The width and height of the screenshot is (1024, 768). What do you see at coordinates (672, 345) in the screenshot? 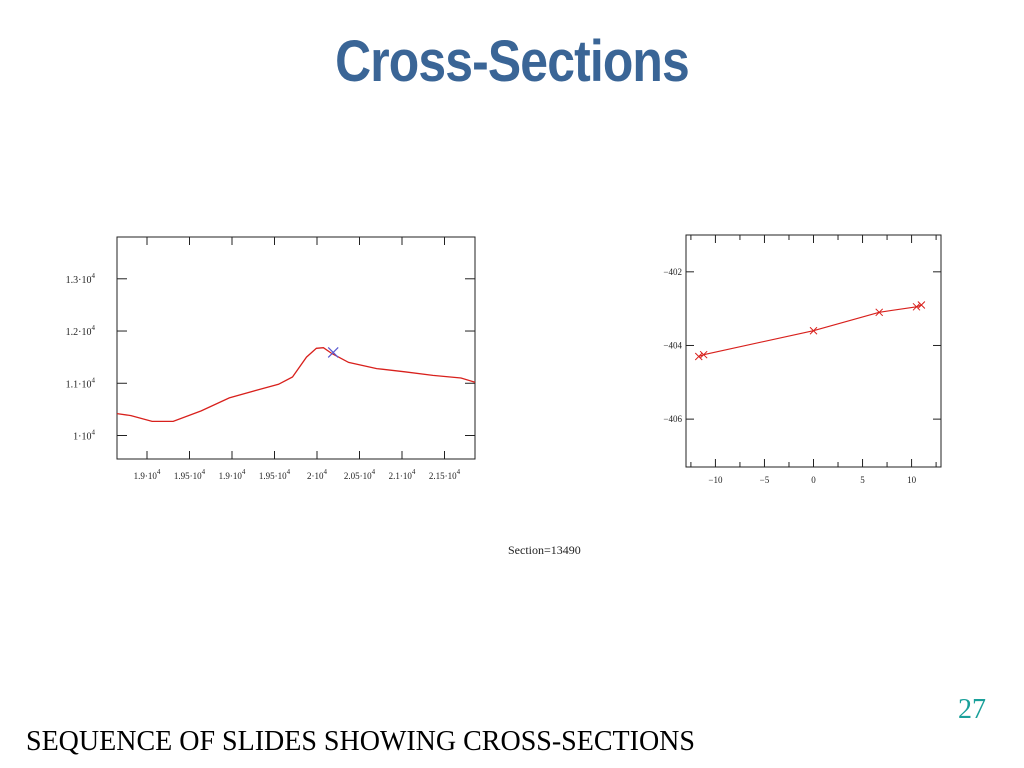
I see `chart-right-ytick-label: −404` at bounding box center [672, 345].